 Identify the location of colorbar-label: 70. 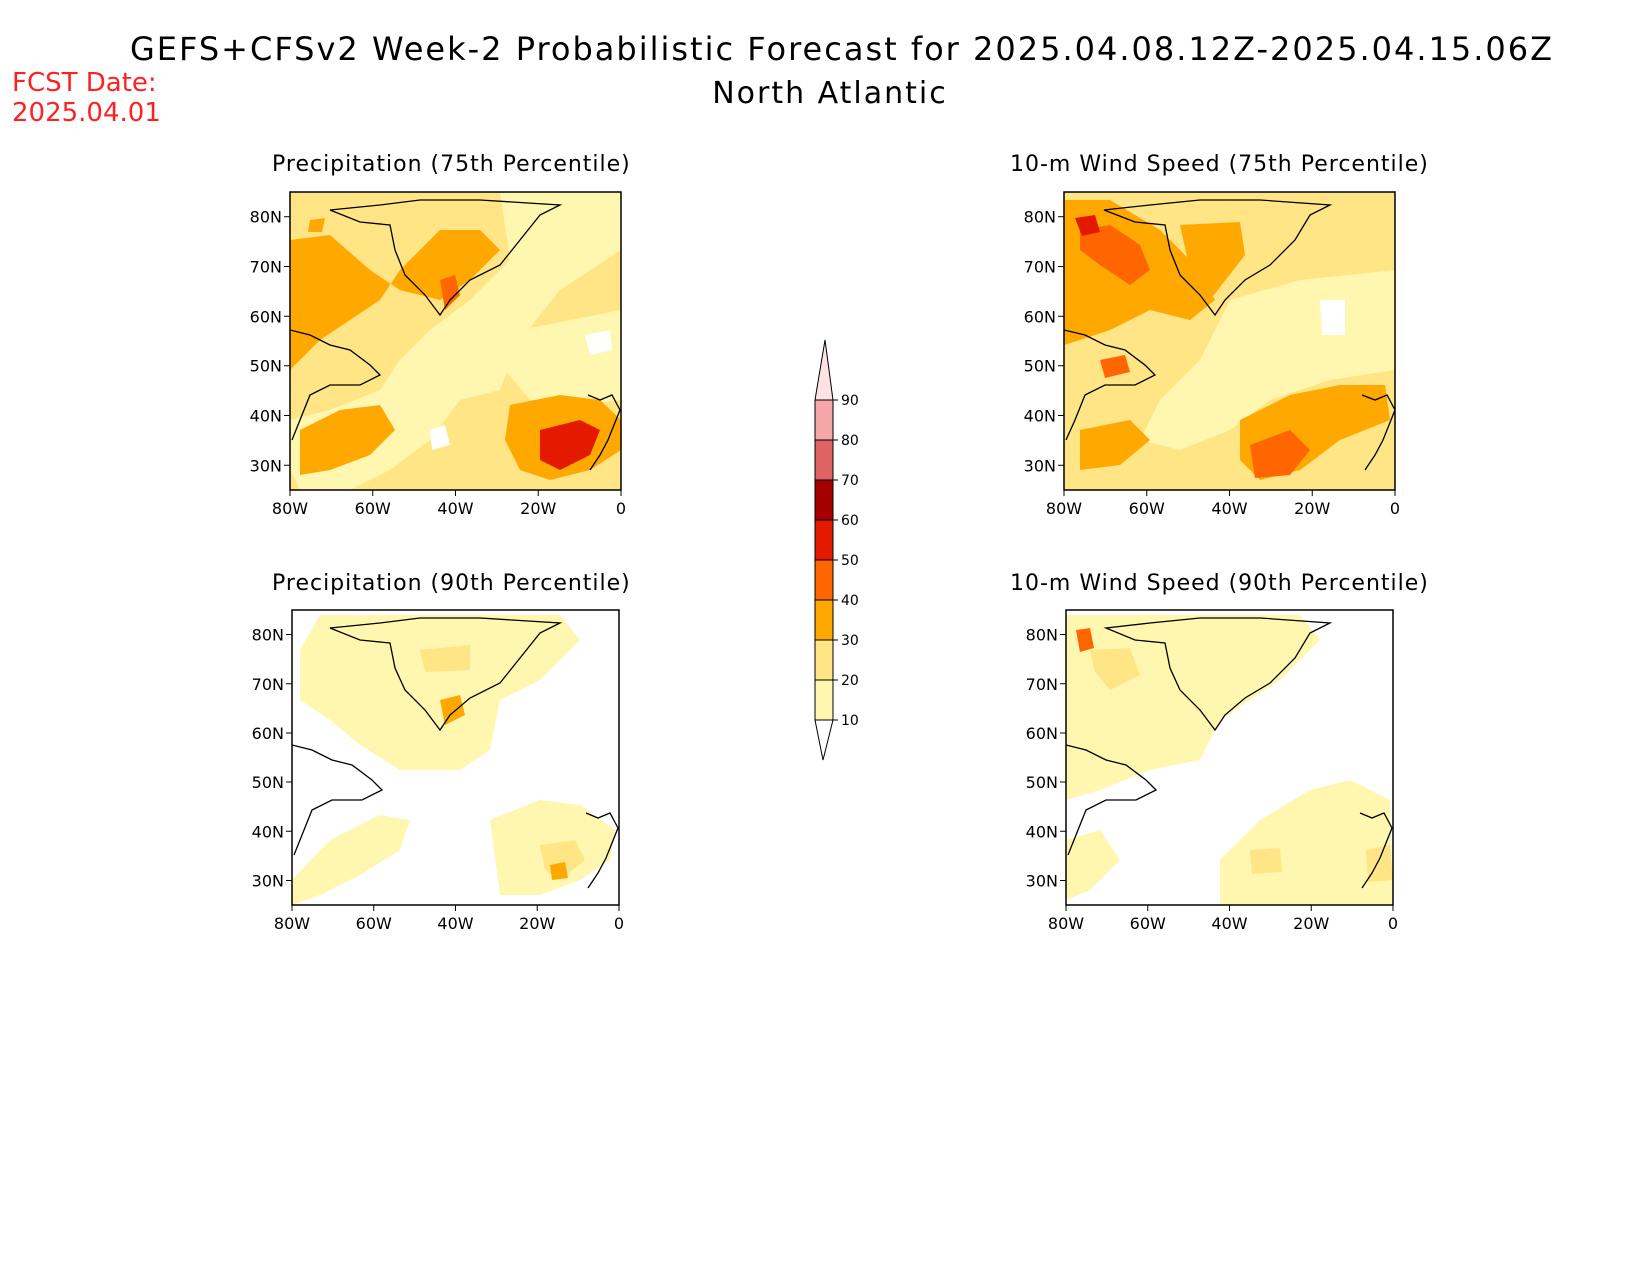
(850, 481).